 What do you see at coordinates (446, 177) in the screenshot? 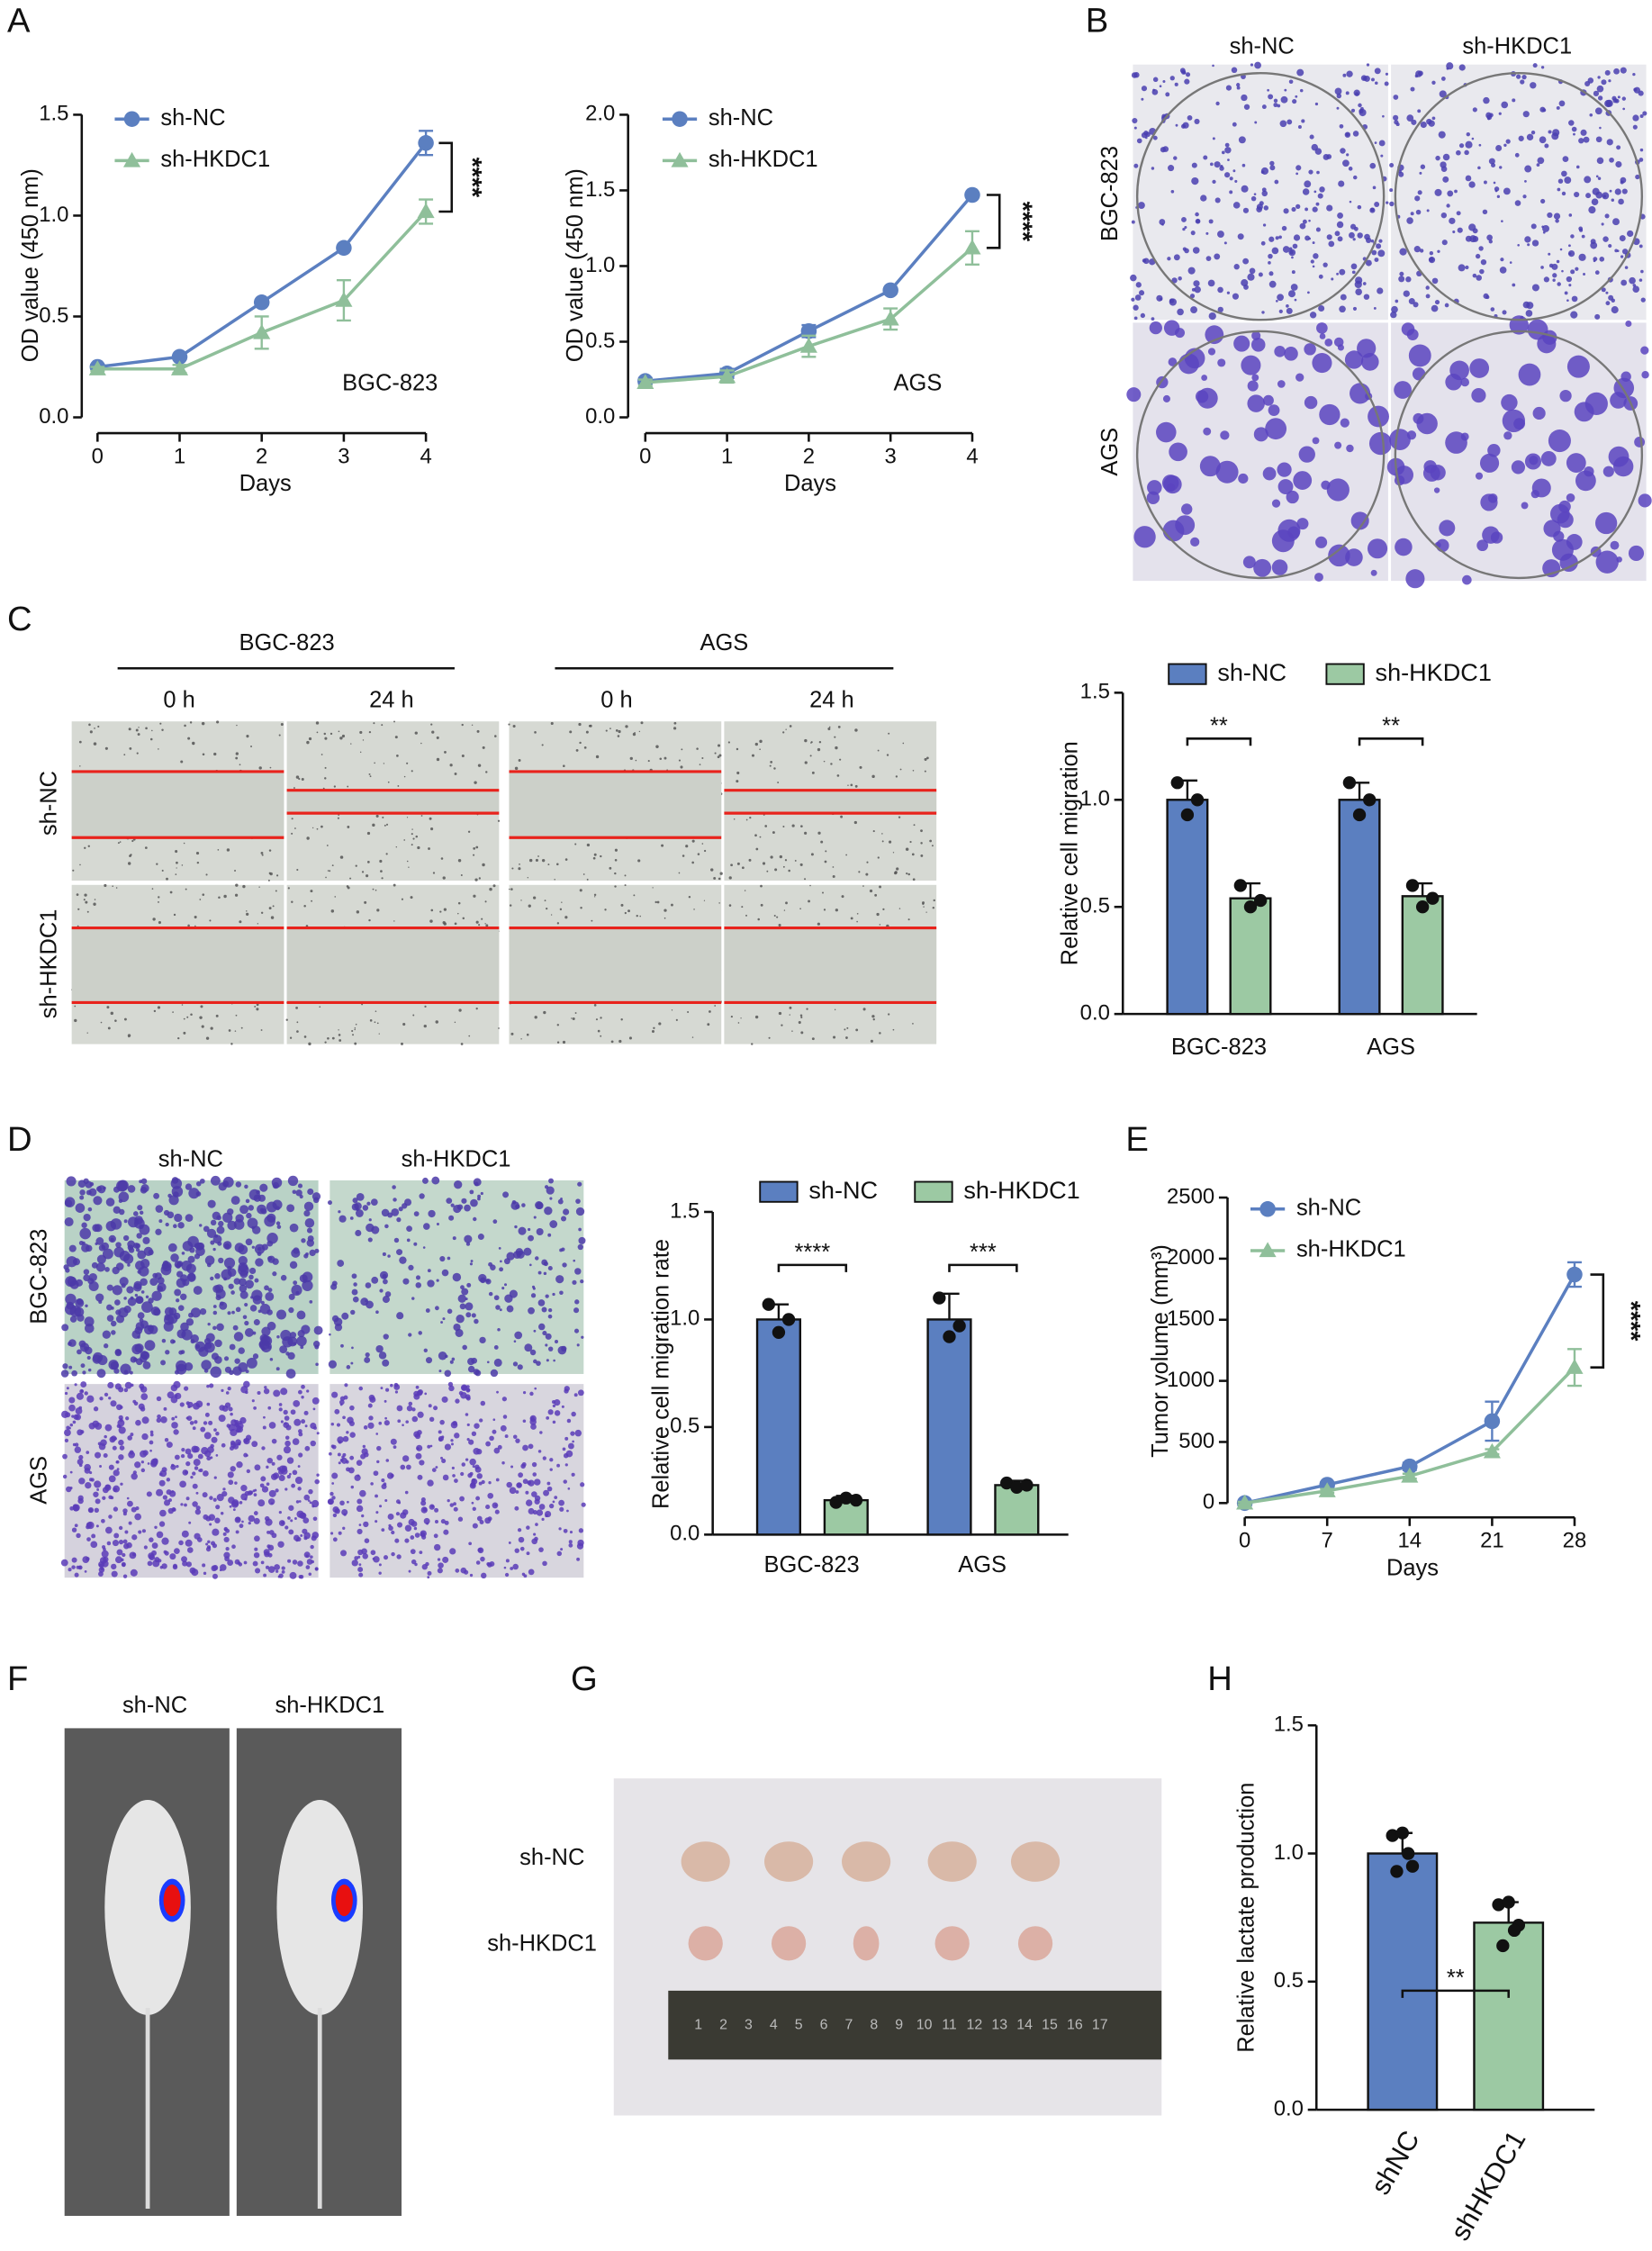
I see `significance-bracket` at bounding box center [446, 177].